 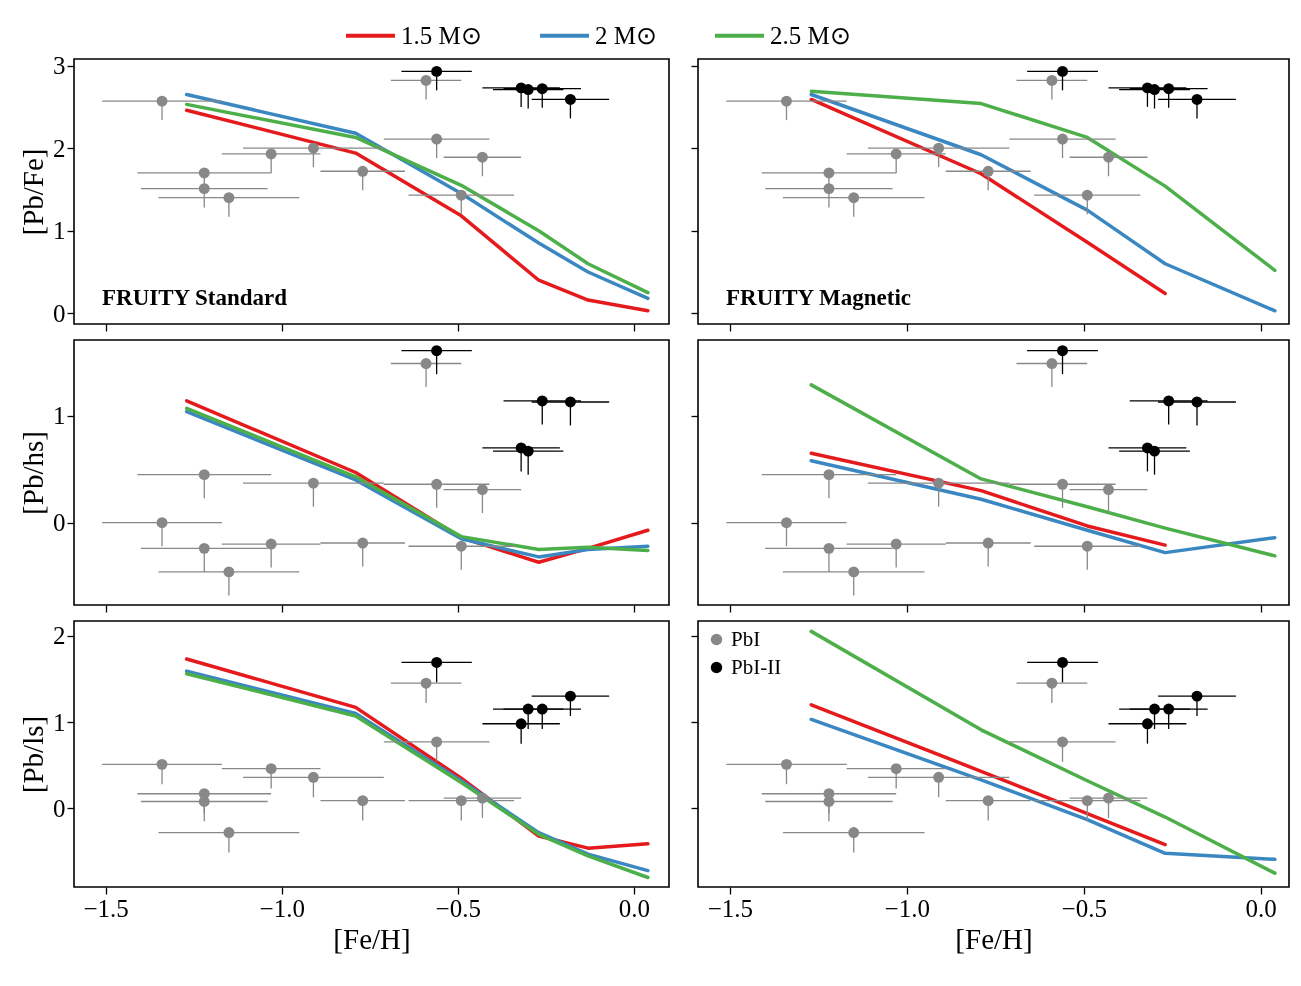 I want to click on x-tick-label: 0.0, so click(x=1261, y=908).